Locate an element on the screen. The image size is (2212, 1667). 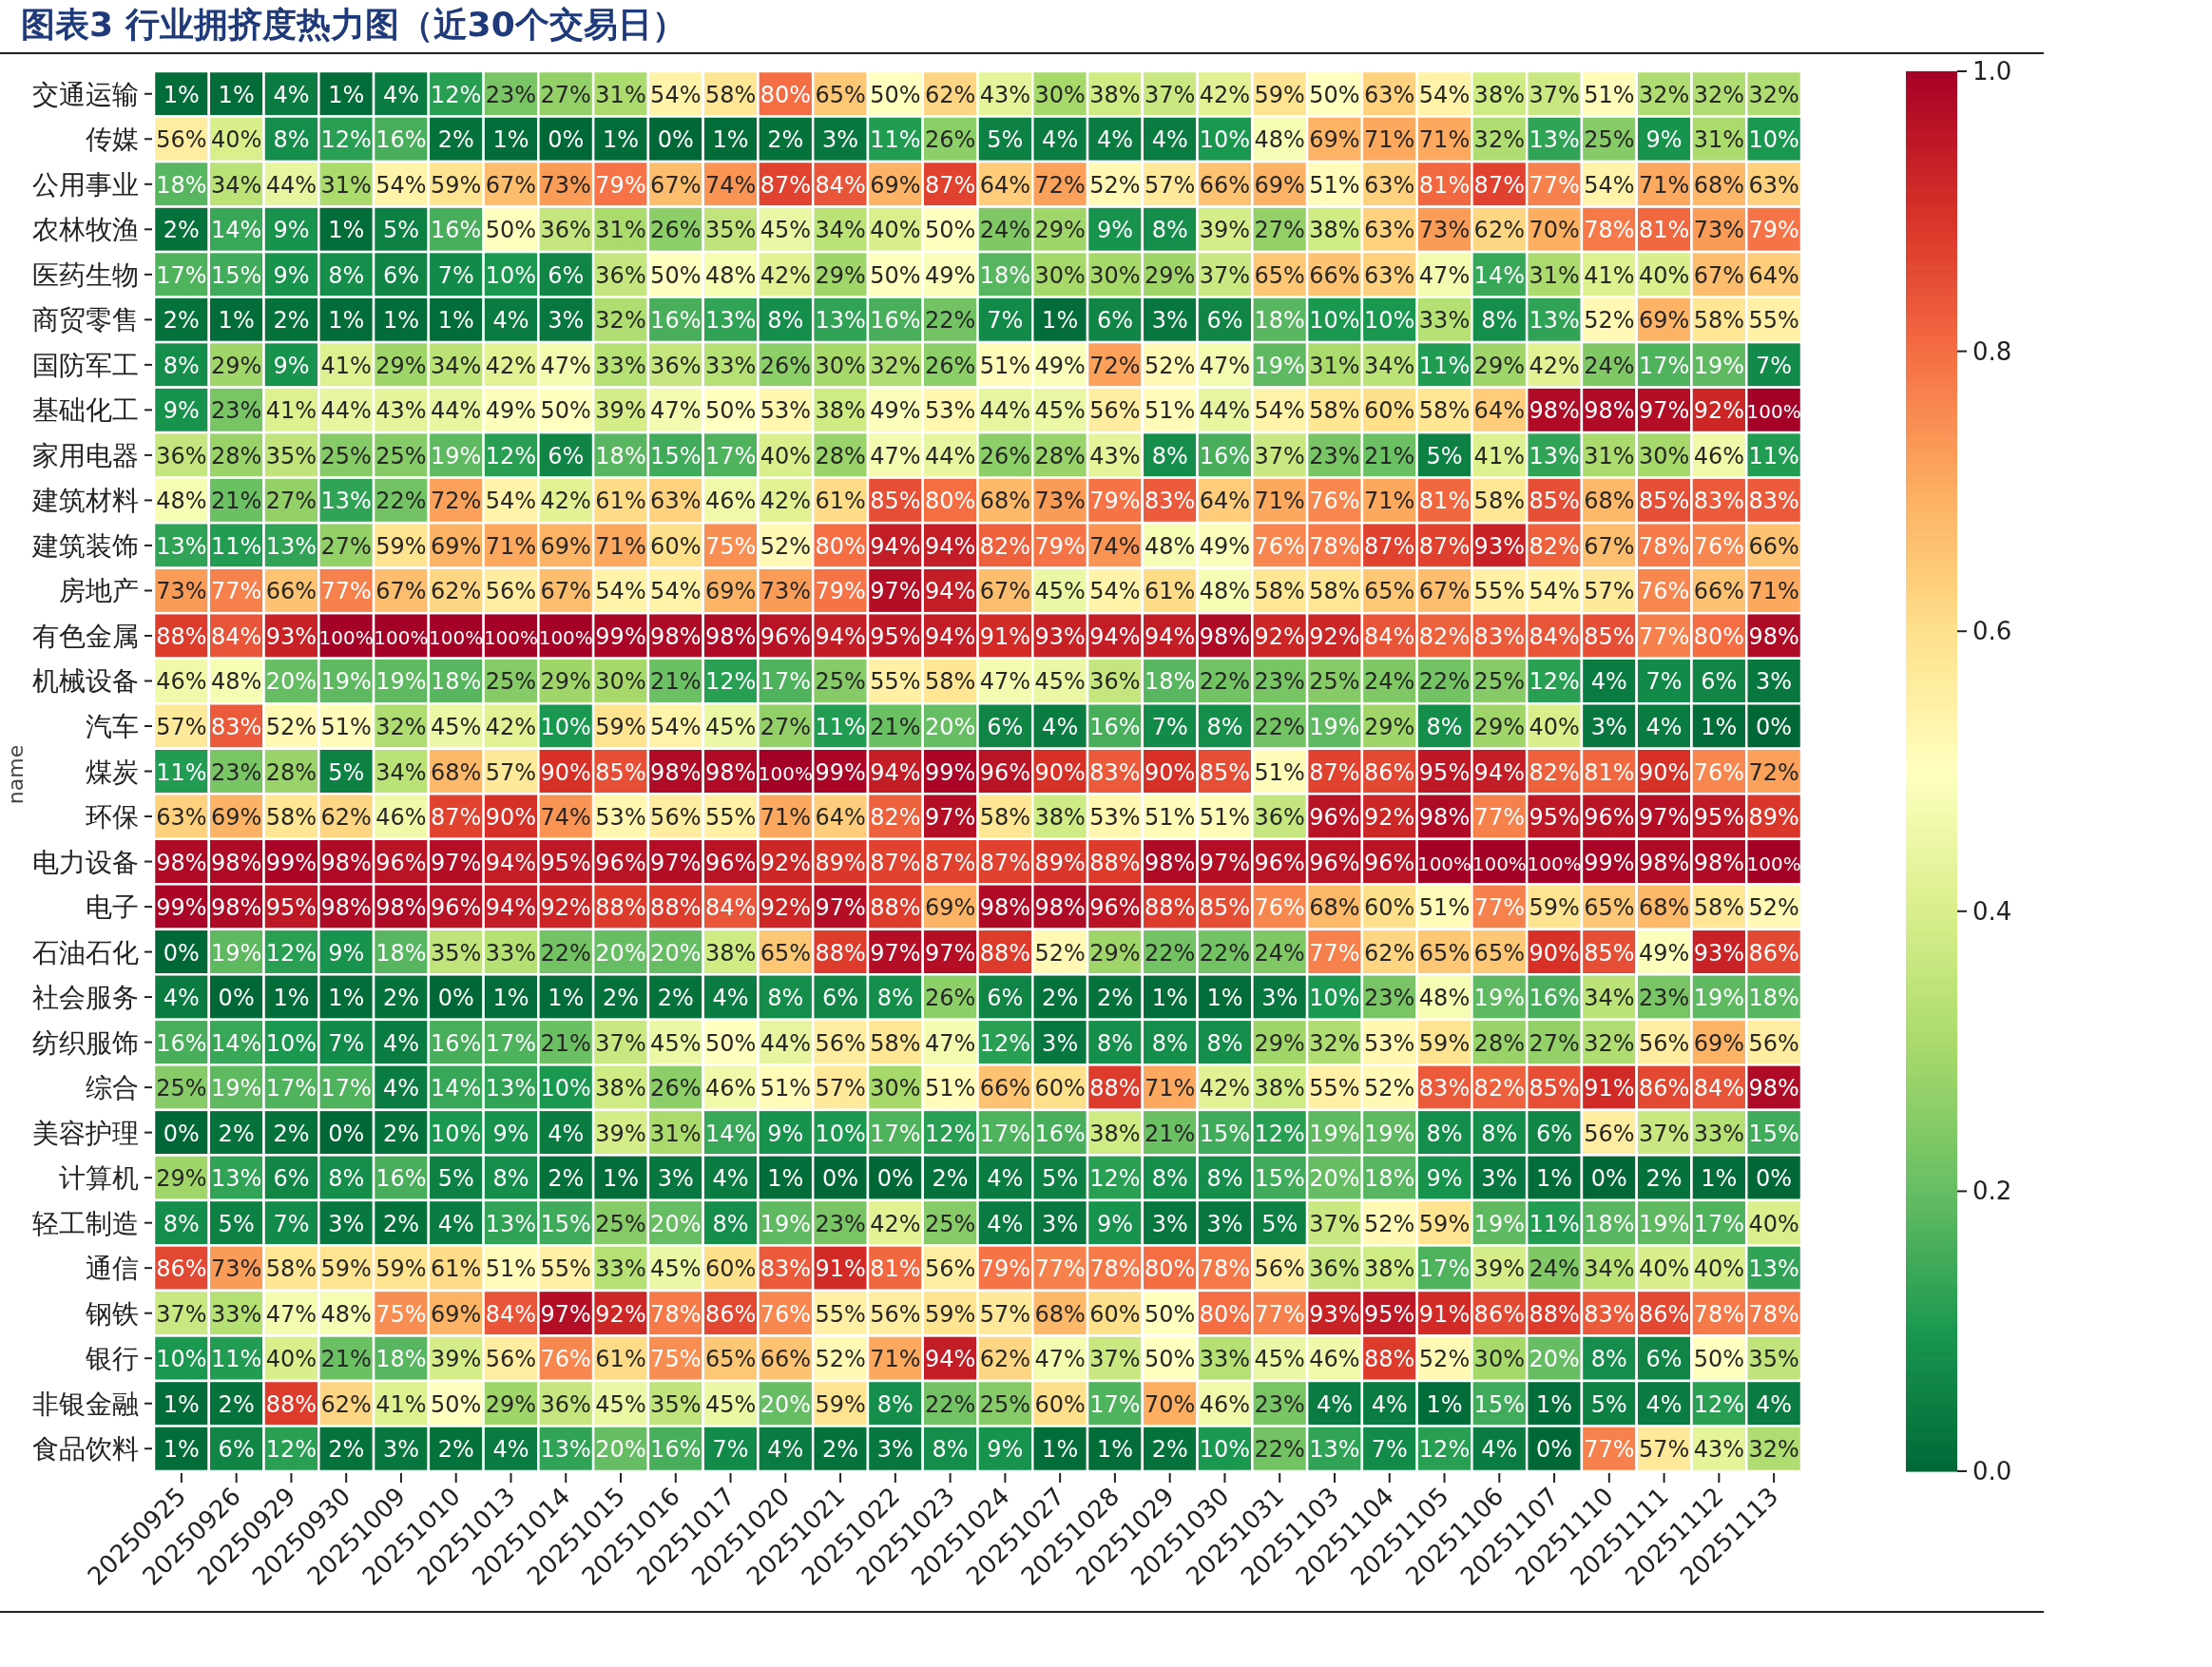
data-label: 11% is located at coordinates (1773, 455).